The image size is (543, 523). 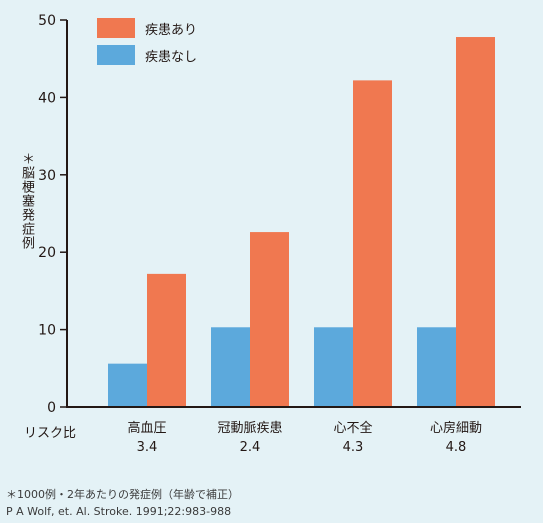 I want to click on legend-swatch-with-disease, so click(x=116, y=28).